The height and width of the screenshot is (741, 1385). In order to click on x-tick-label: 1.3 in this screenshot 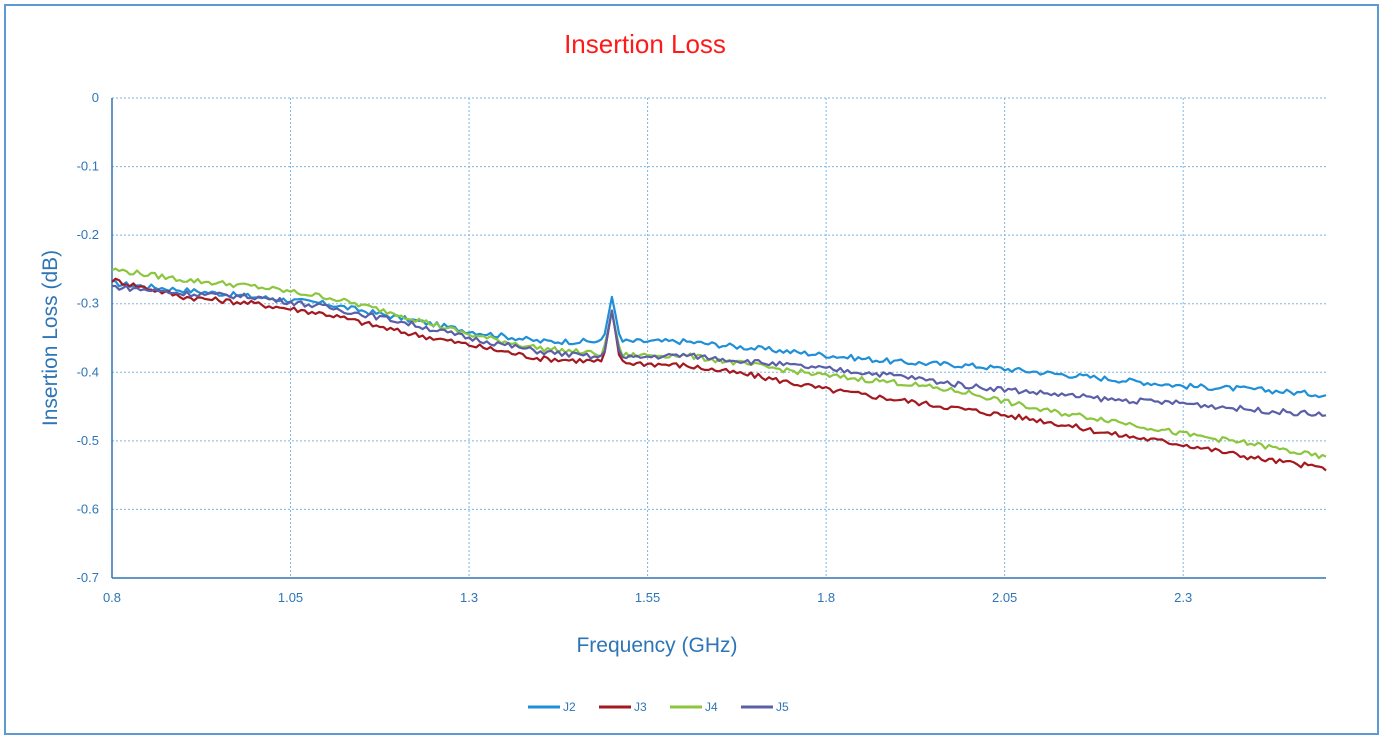, I will do `click(469, 597)`.